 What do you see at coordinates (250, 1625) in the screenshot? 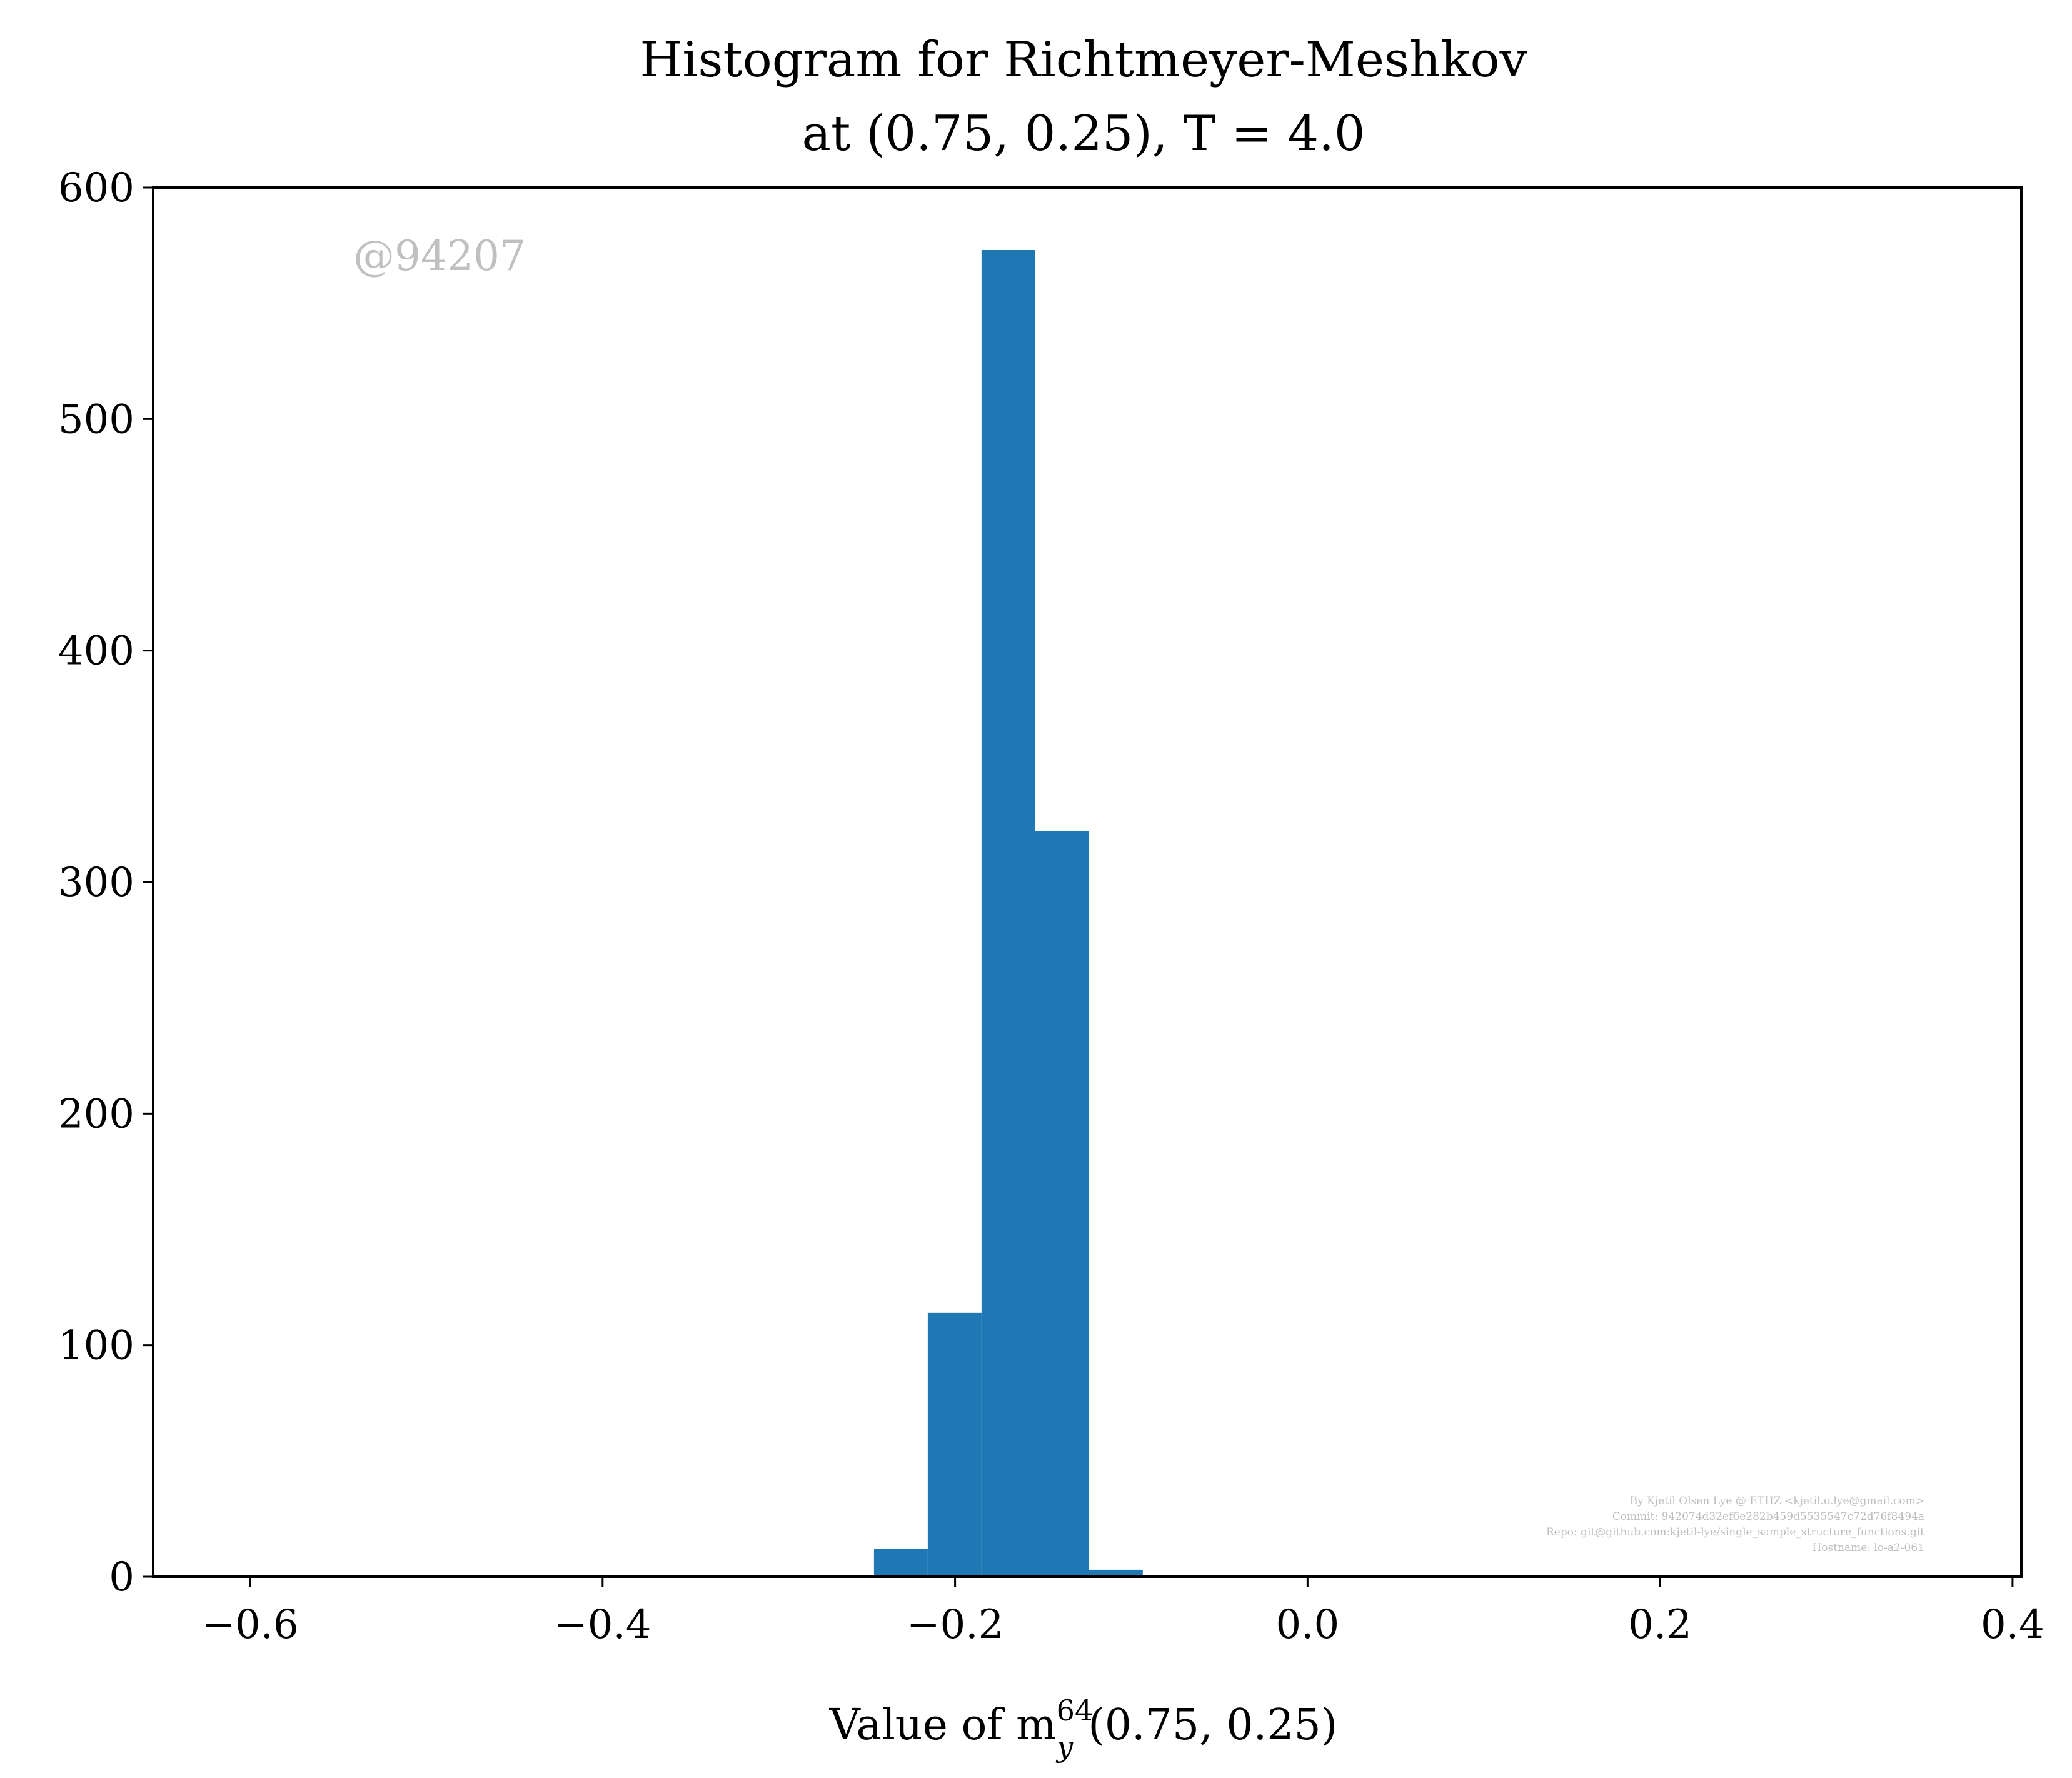
I see `x-tick-label: −0.6` at bounding box center [250, 1625].